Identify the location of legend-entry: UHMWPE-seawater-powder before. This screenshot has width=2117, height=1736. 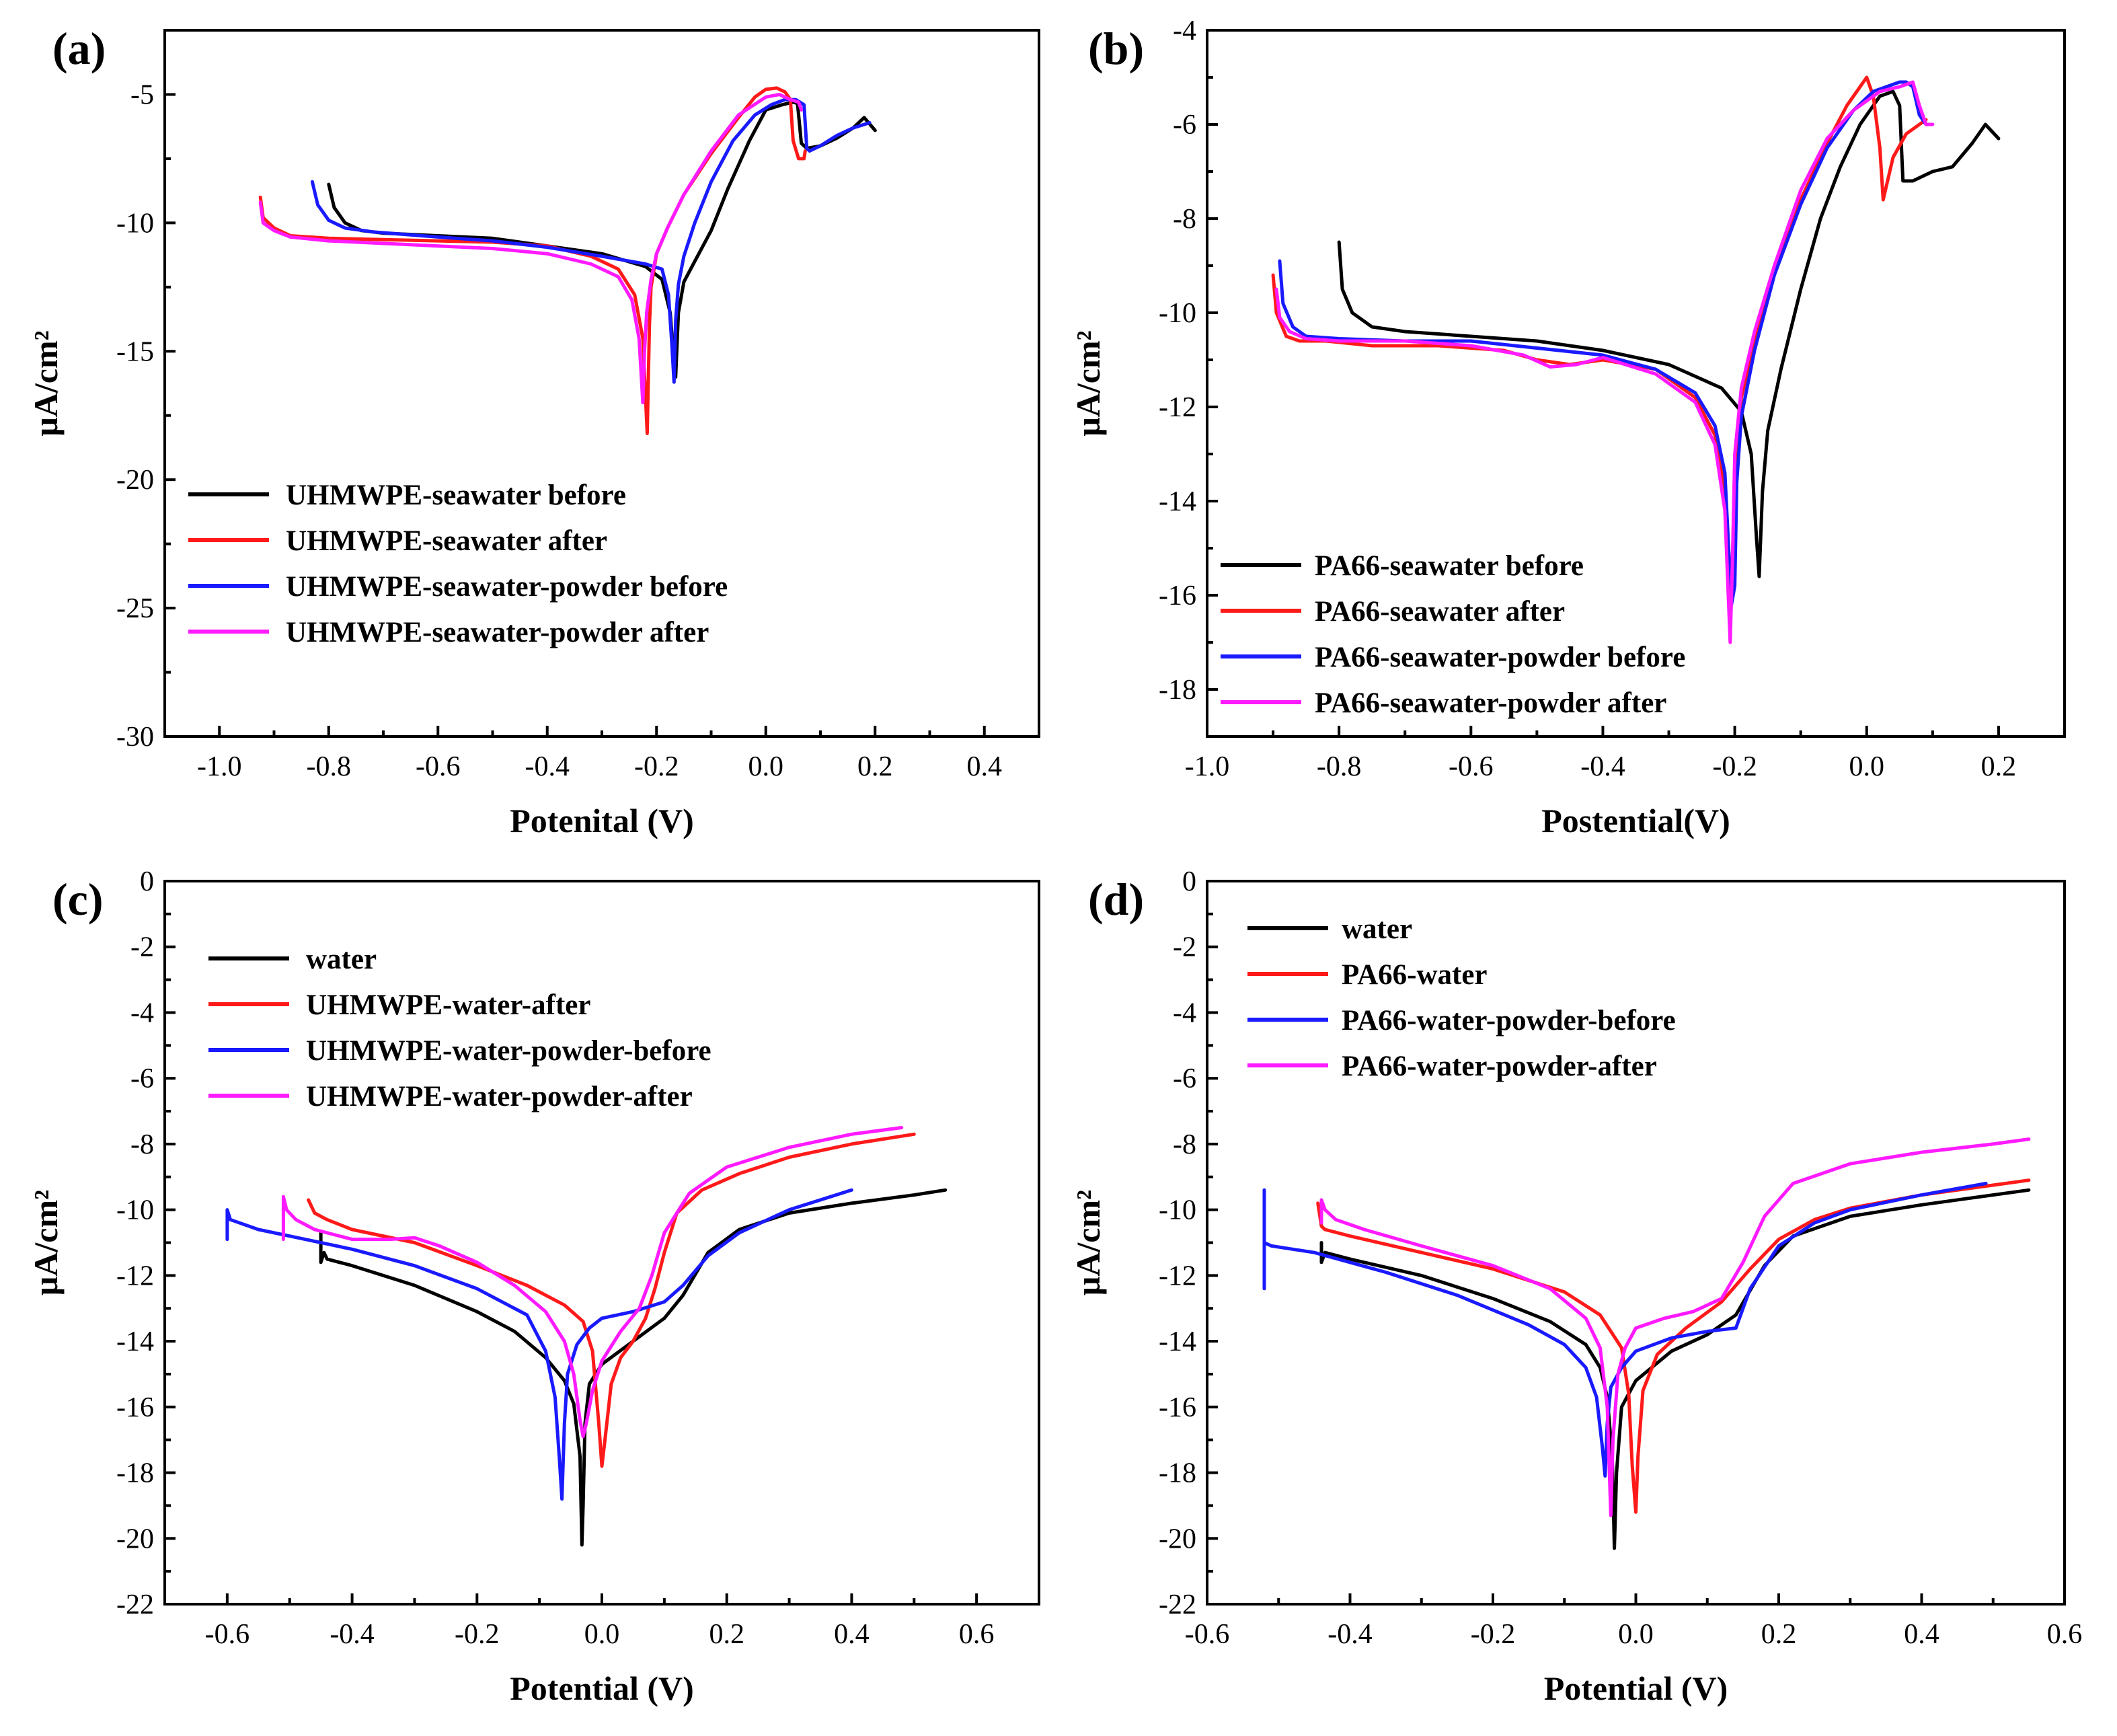
(507, 587).